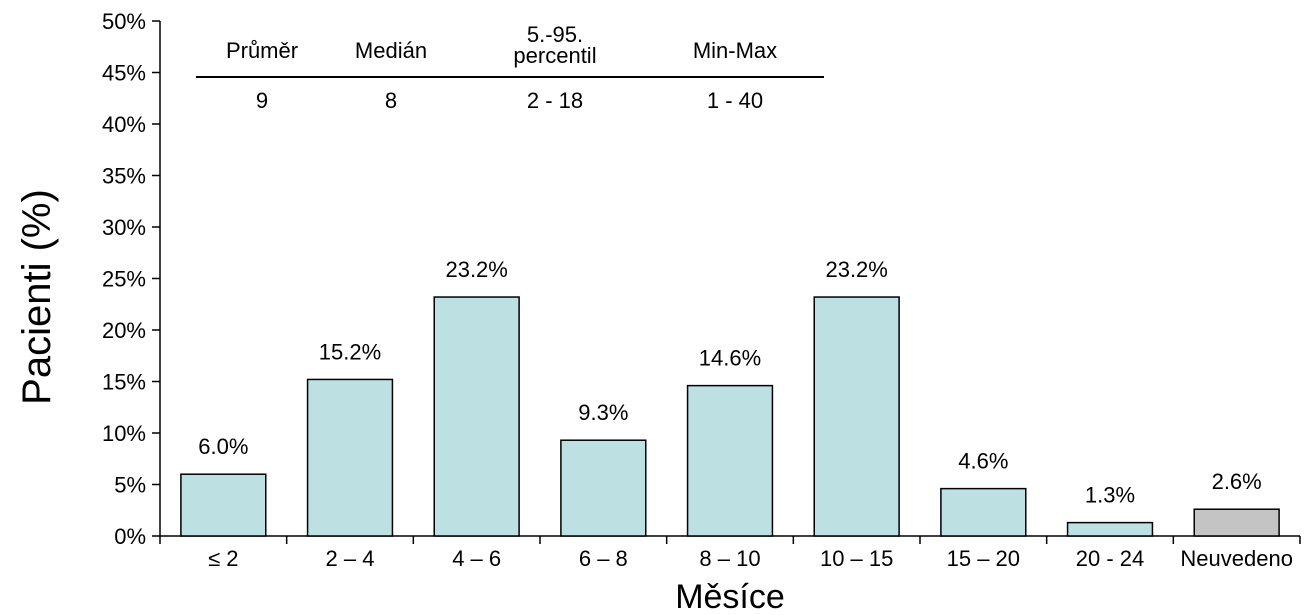 This screenshot has width=1312, height=615. Describe the element at coordinates (124, 382) in the screenshot. I see `y-tick-label: 15%` at that location.